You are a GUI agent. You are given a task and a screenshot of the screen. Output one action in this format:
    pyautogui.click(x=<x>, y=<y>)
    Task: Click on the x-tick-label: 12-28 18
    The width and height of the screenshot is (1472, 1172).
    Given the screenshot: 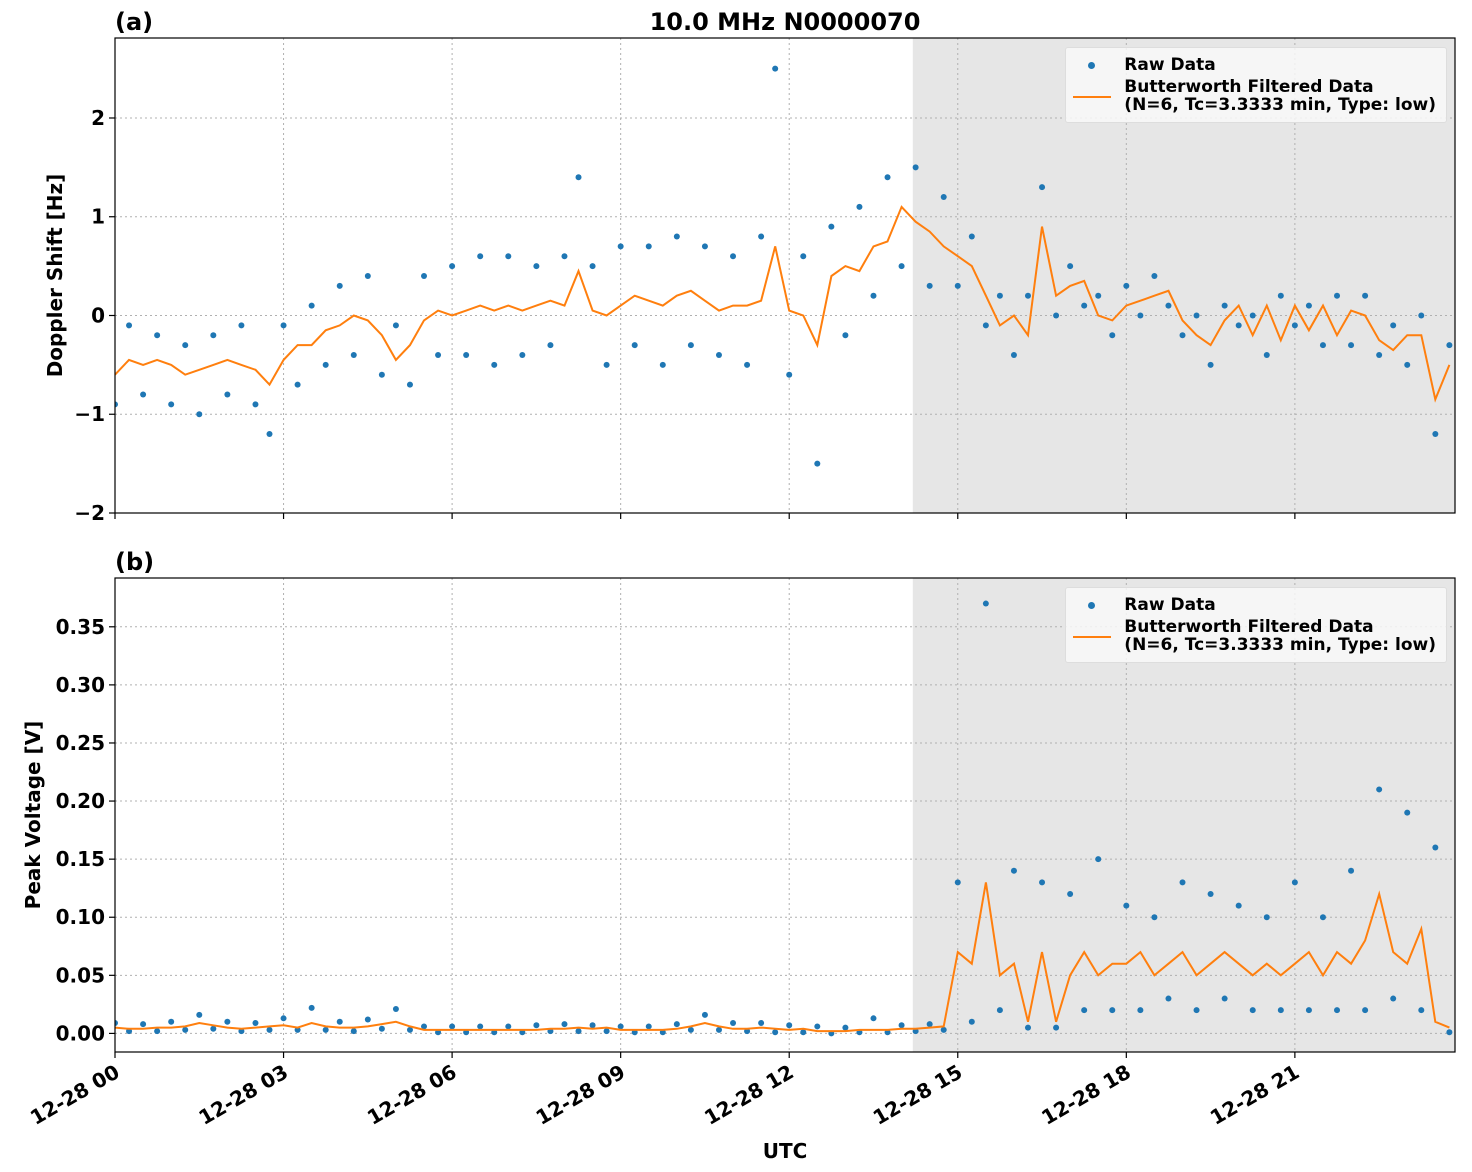 What is the action you would take?
    pyautogui.click(x=1086, y=1095)
    